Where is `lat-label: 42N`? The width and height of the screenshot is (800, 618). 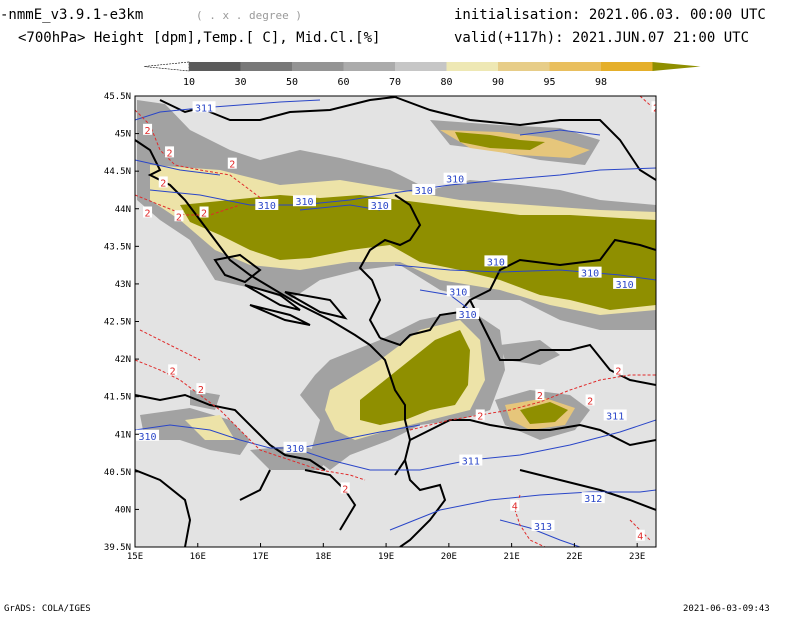 lat-label: 42N is located at coordinates (123, 360).